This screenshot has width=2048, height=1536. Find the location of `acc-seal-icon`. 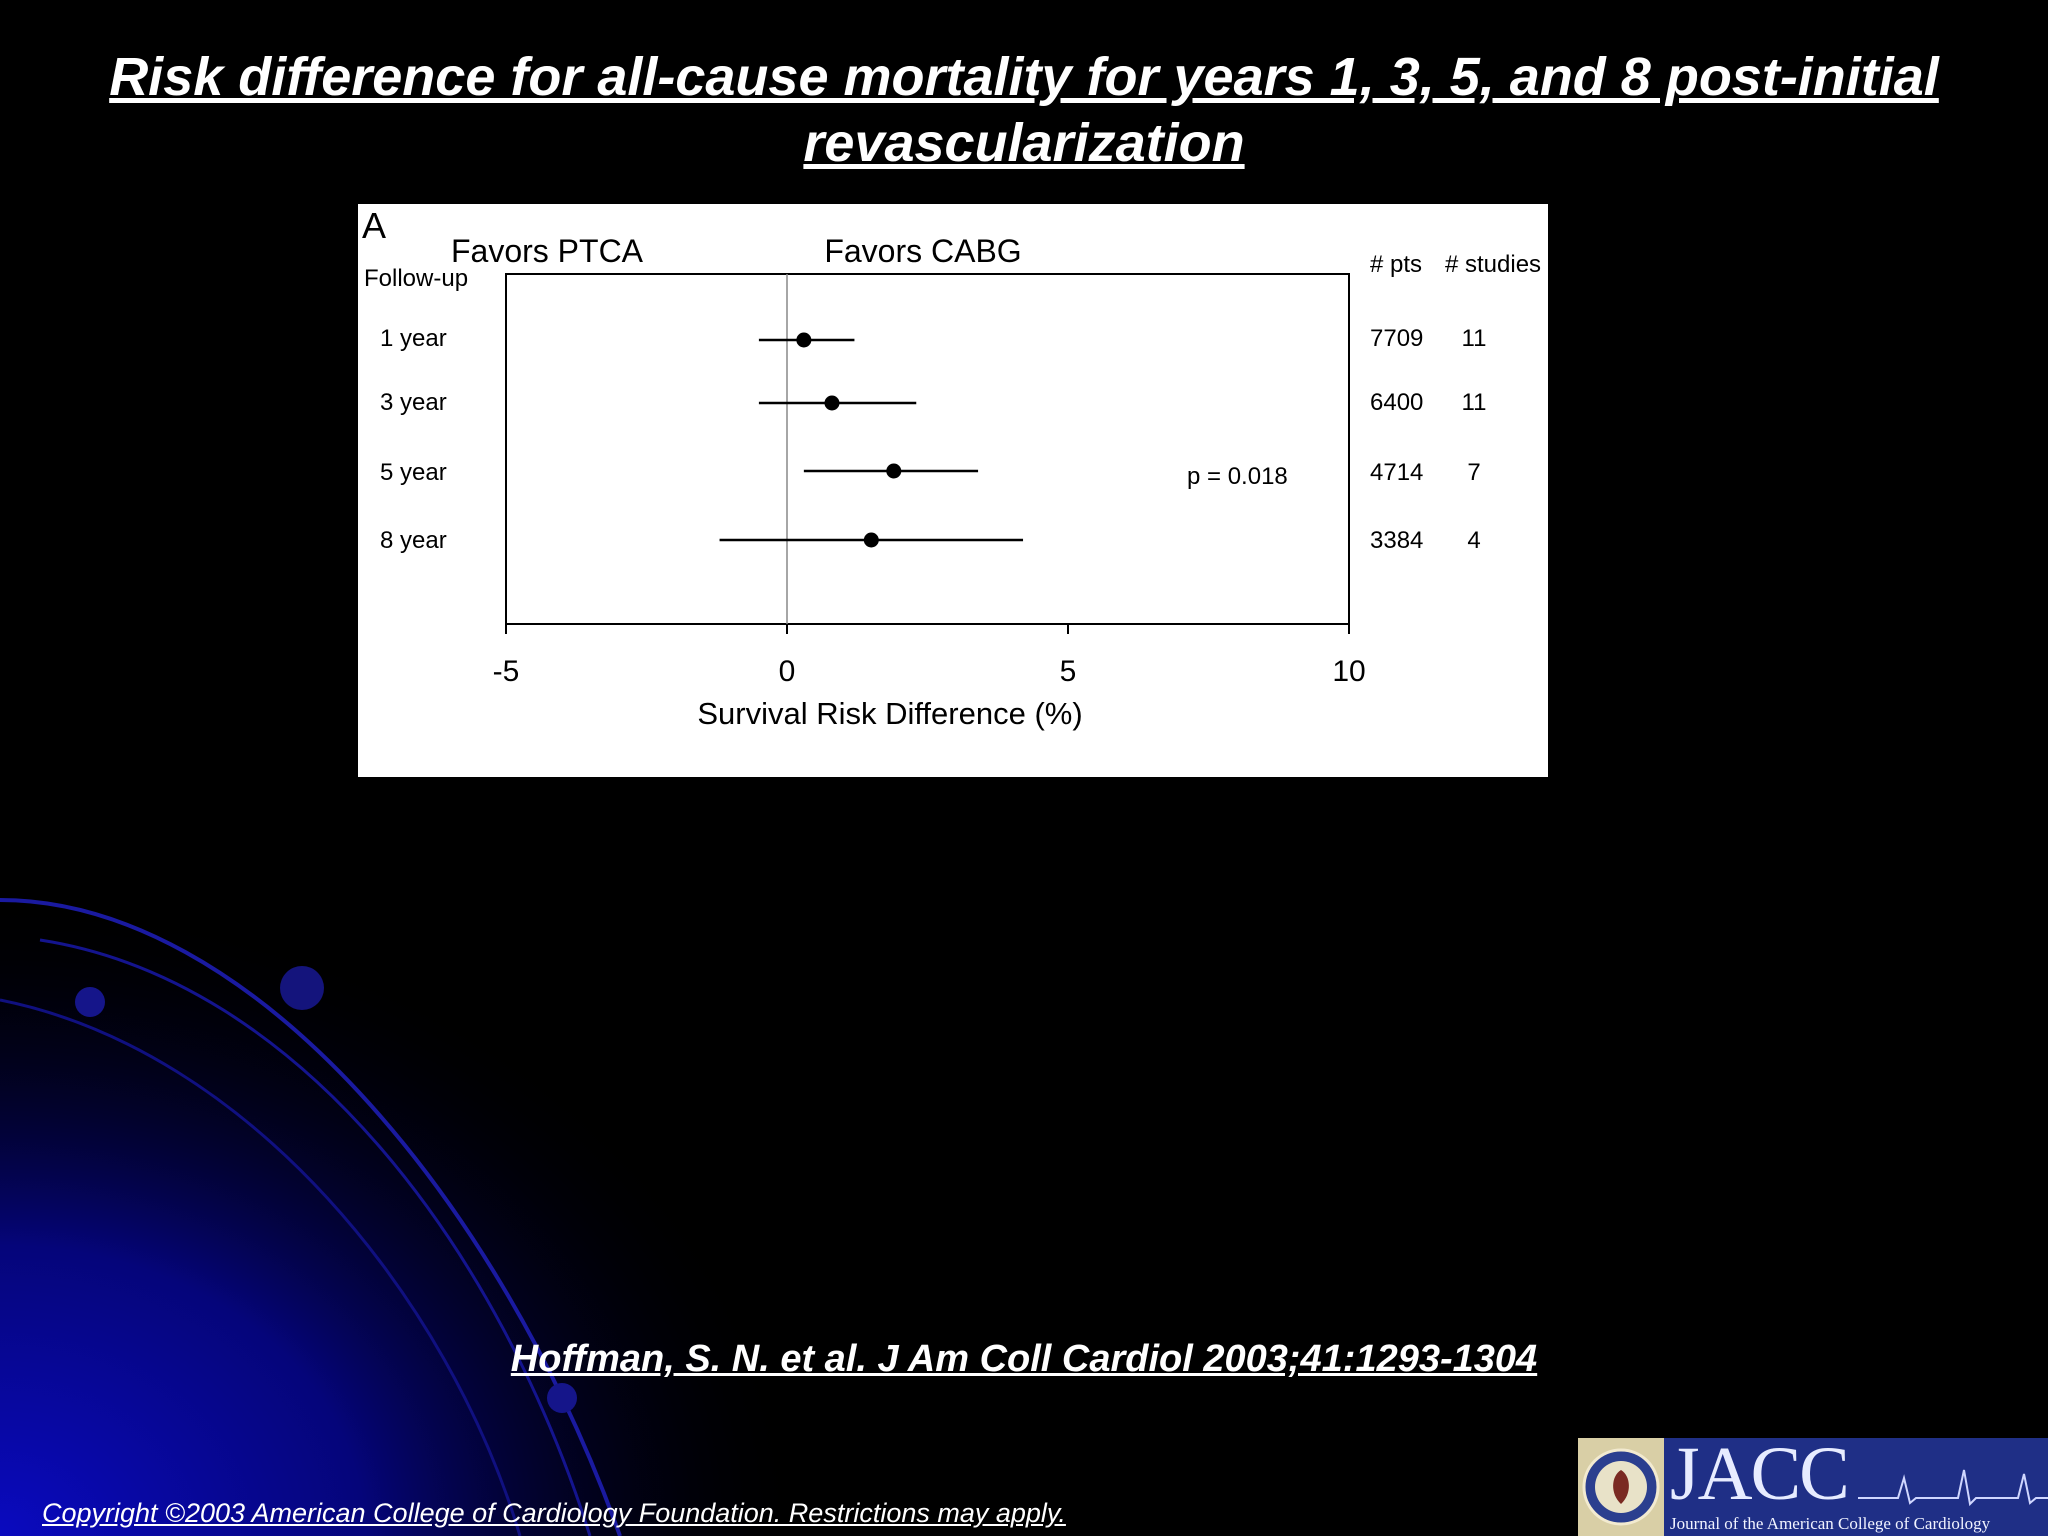

acc-seal-icon is located at coordinates (1621, 1487).